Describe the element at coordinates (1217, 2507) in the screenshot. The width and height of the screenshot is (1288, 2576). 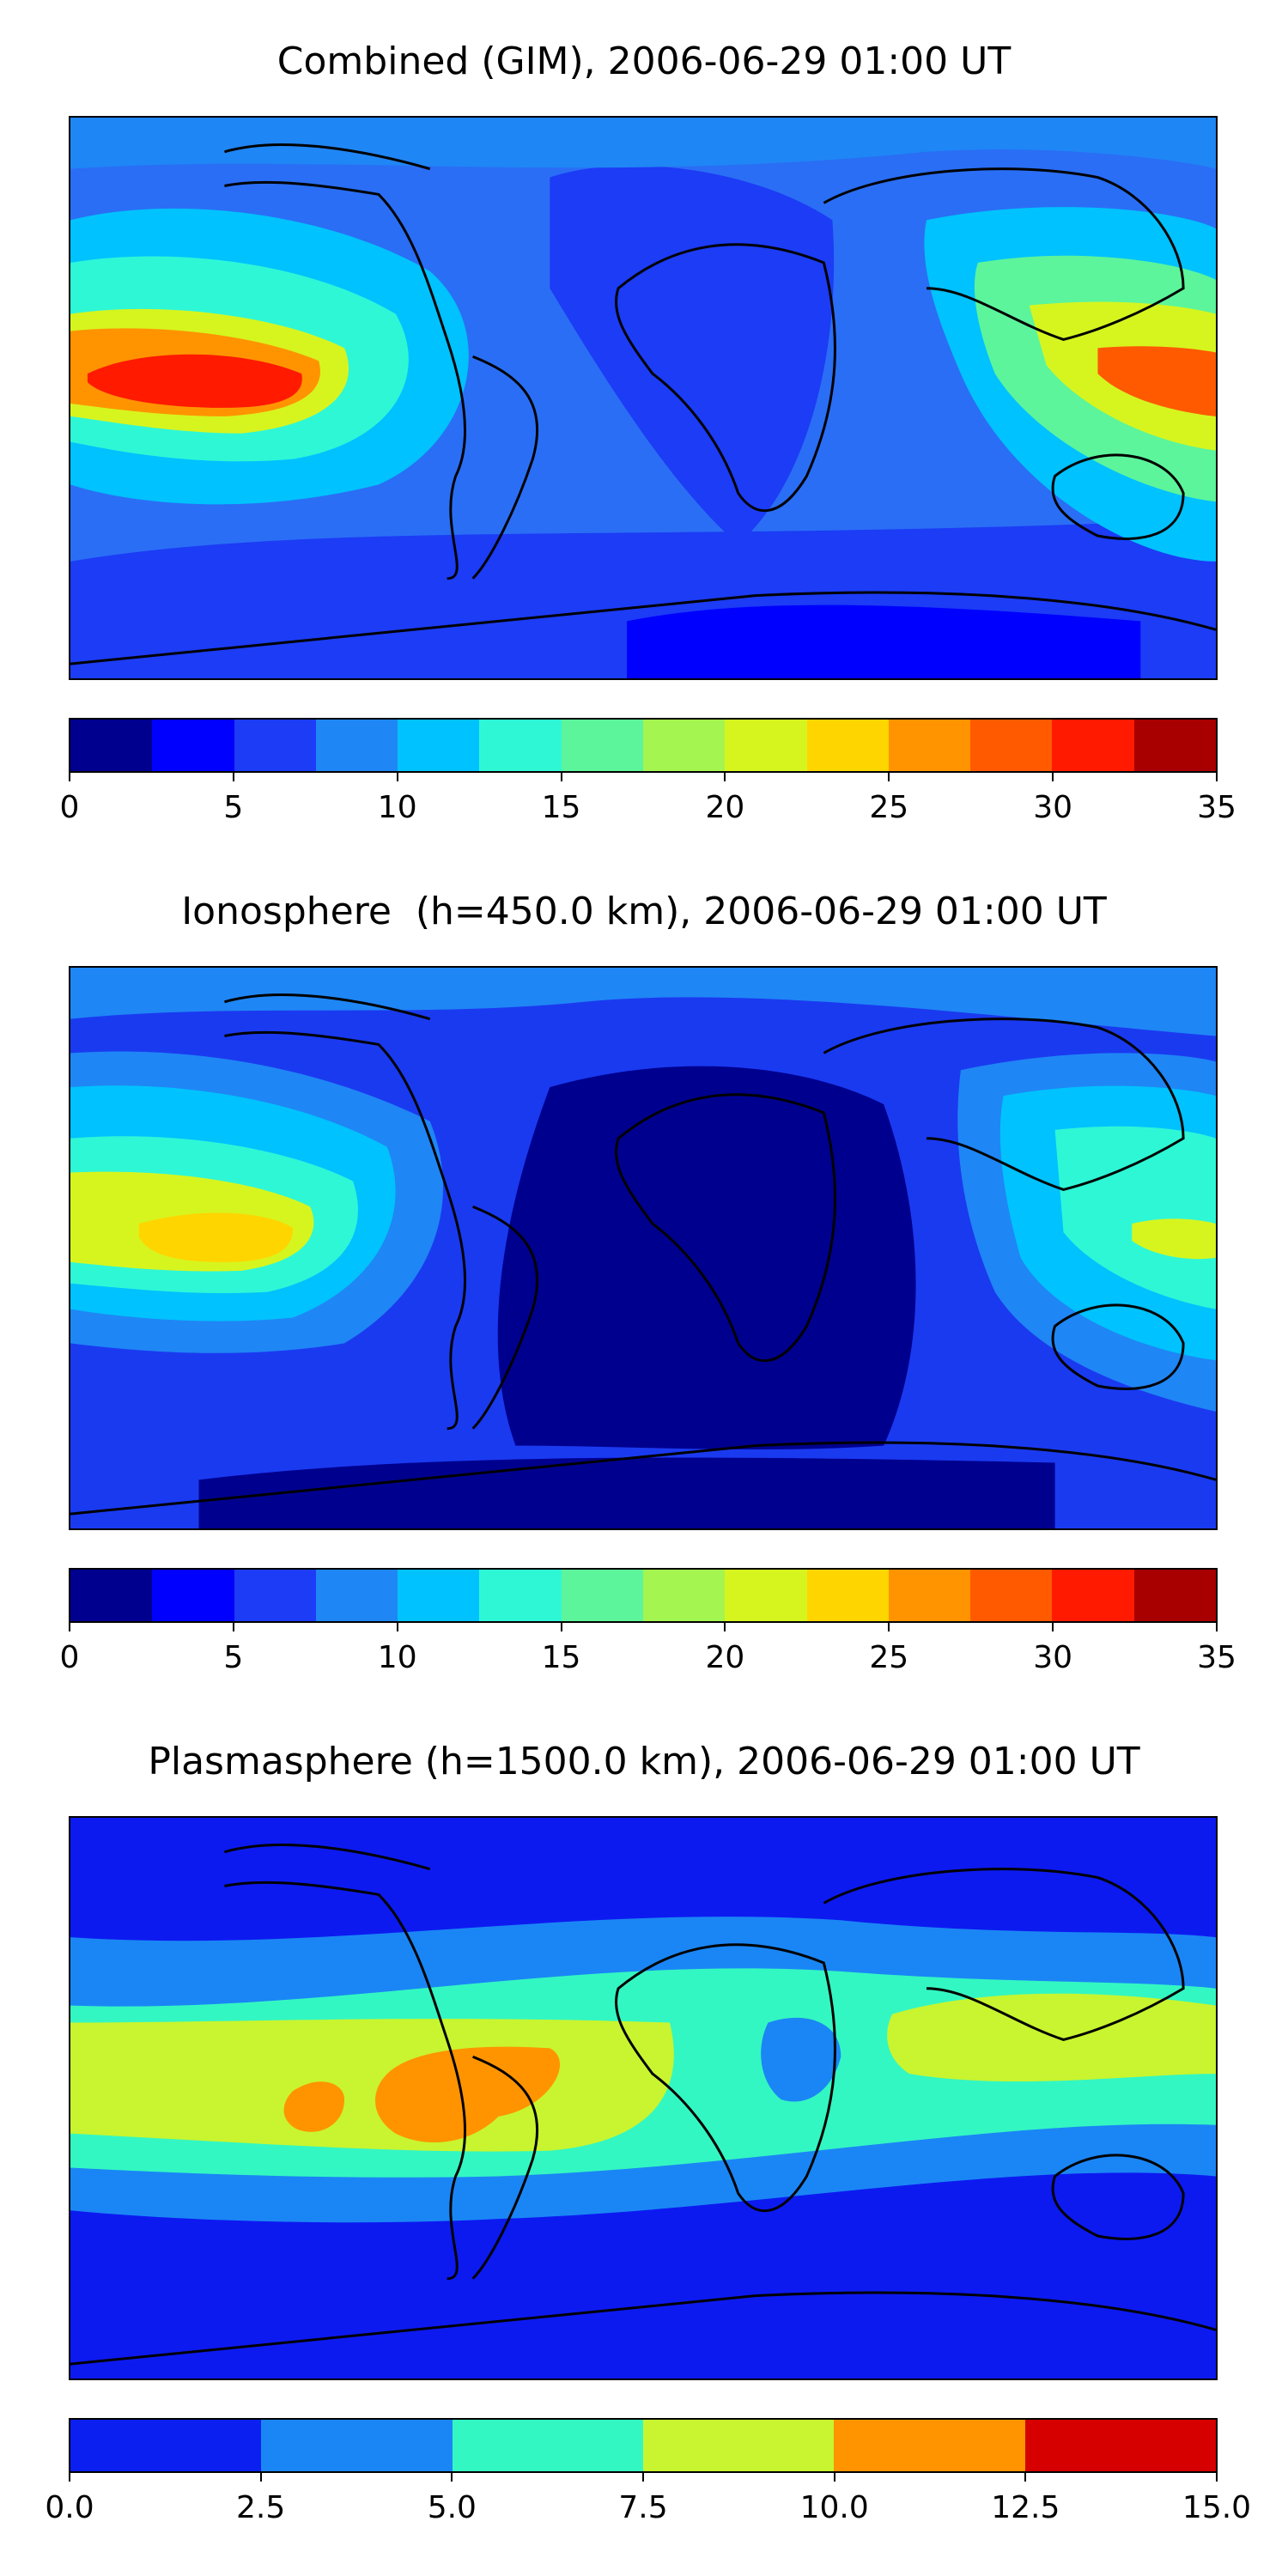
I see `colorbar-tick-label: 15.0` at that location.